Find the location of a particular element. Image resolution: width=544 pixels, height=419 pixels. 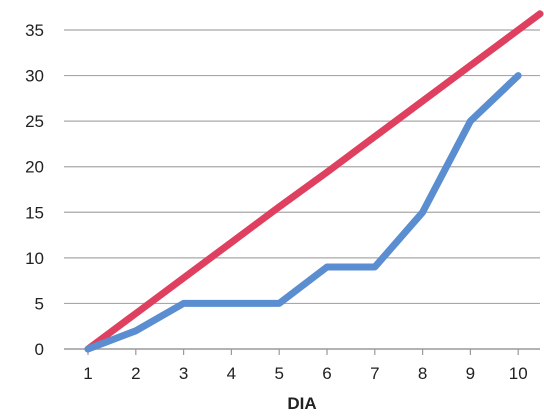

x-tick-label: 5 is located at coordinates (278, 373).